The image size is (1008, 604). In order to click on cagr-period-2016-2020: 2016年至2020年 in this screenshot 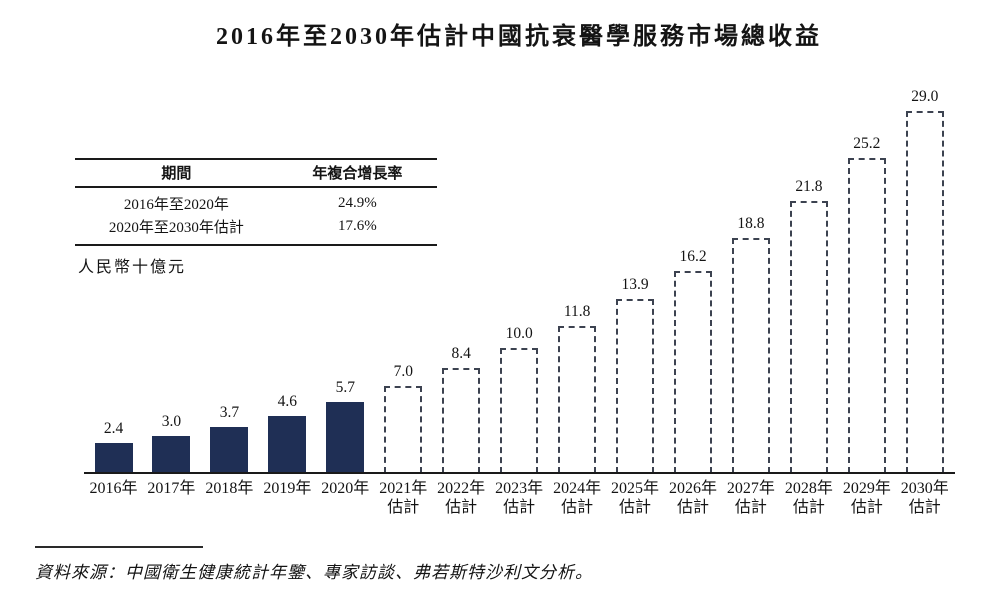, I will do `click(176, 205)`.